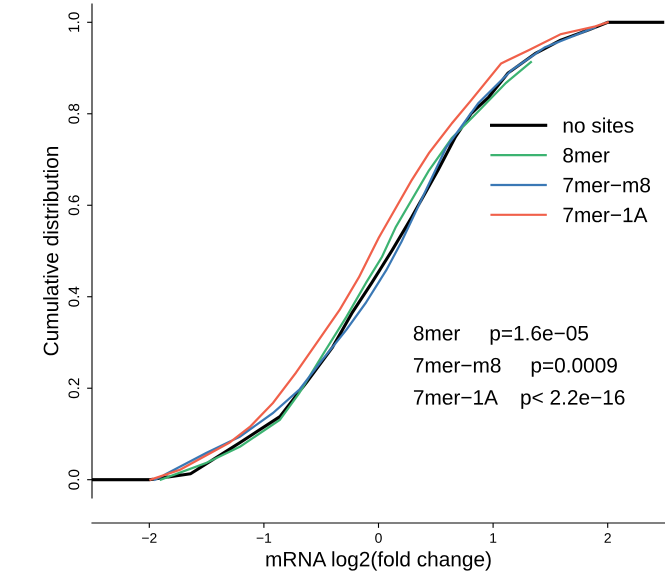  I want to click on legend-label: 7mer−m8, so click(606, 185).